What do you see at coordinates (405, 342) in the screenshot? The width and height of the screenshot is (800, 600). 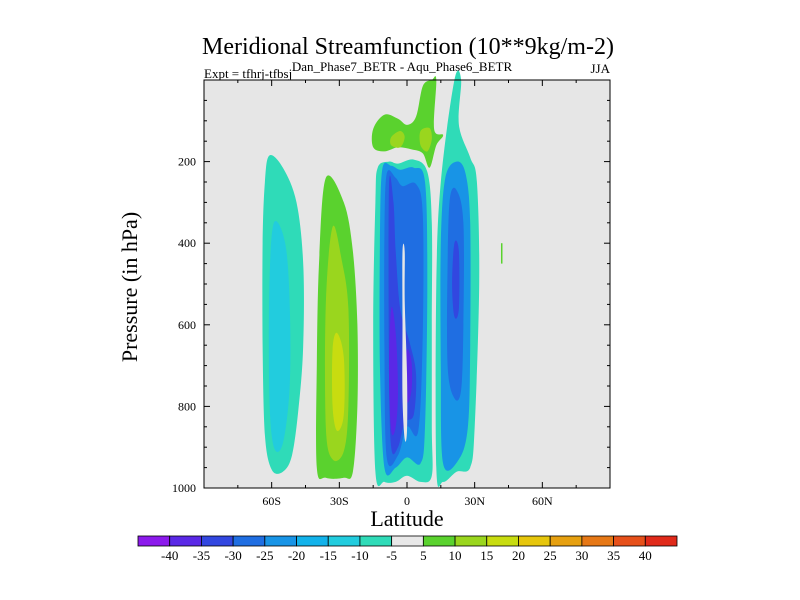 I see `contour-region-equatorial-gap` at bounding box center [405, 342].